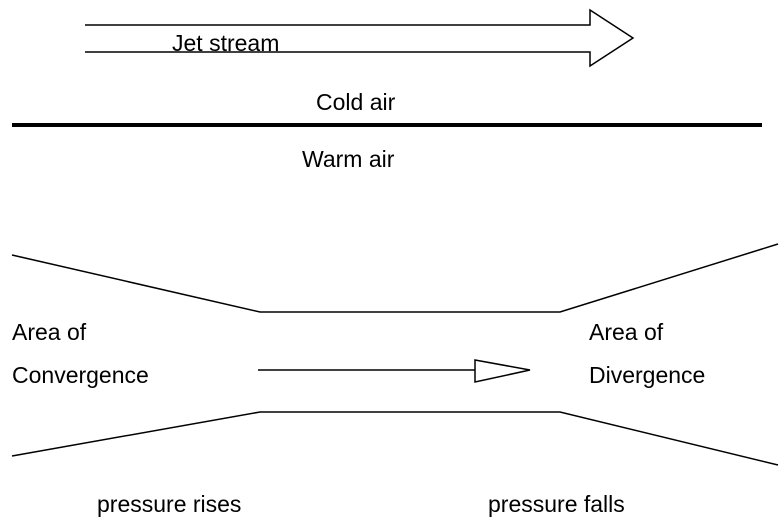  What do you see at coordinates (626, 332) in the screenshot?
I see `divergence-label: Area of` at bounding box center [626, 332].